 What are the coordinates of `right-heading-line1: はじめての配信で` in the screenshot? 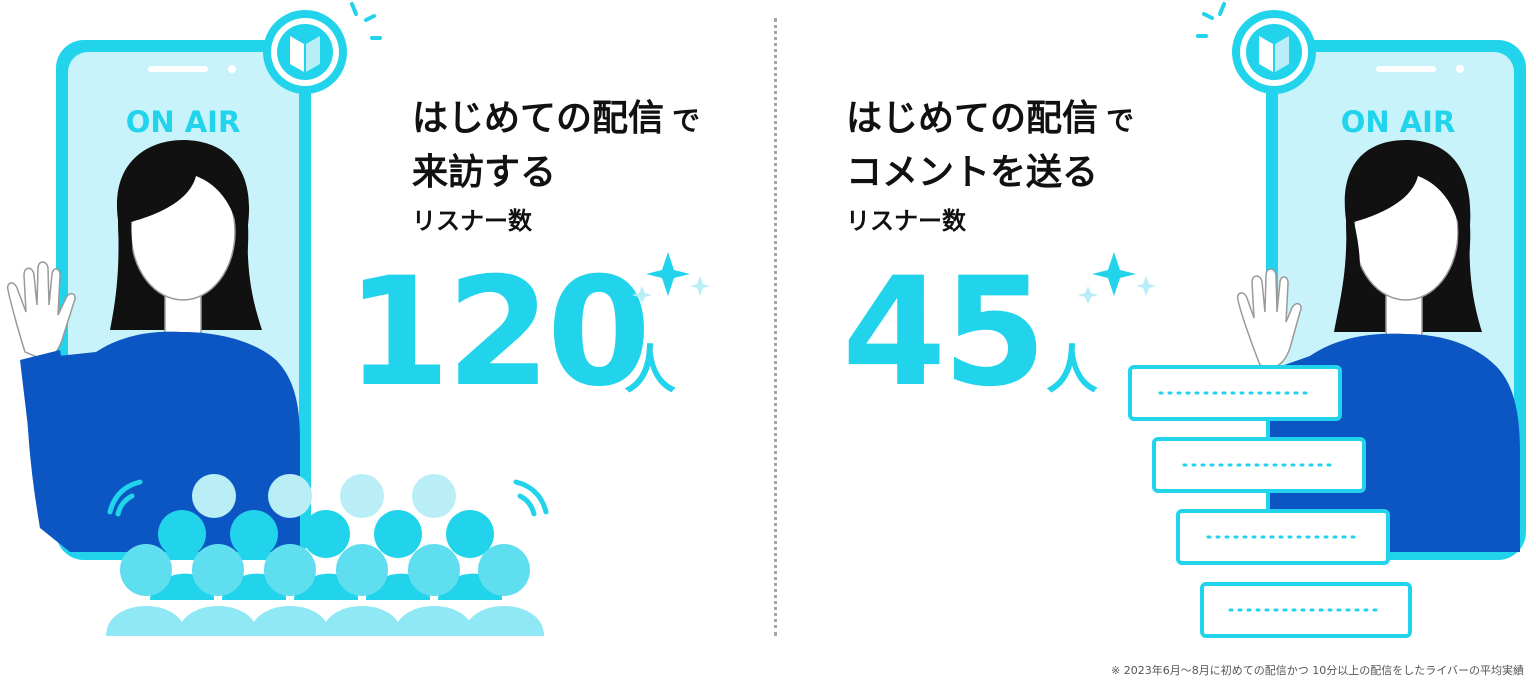 It's located at (990, 118).